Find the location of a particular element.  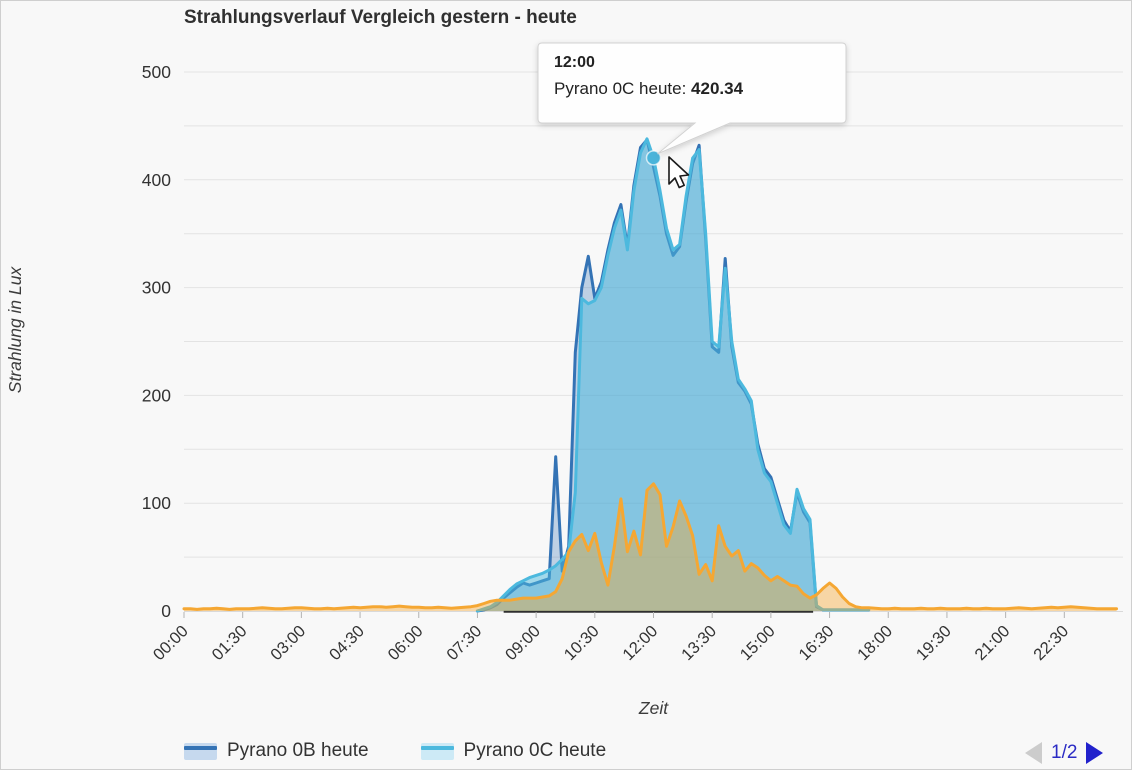

y-axis-title: Strahlung in Lux is located at coordinates (15, 330).